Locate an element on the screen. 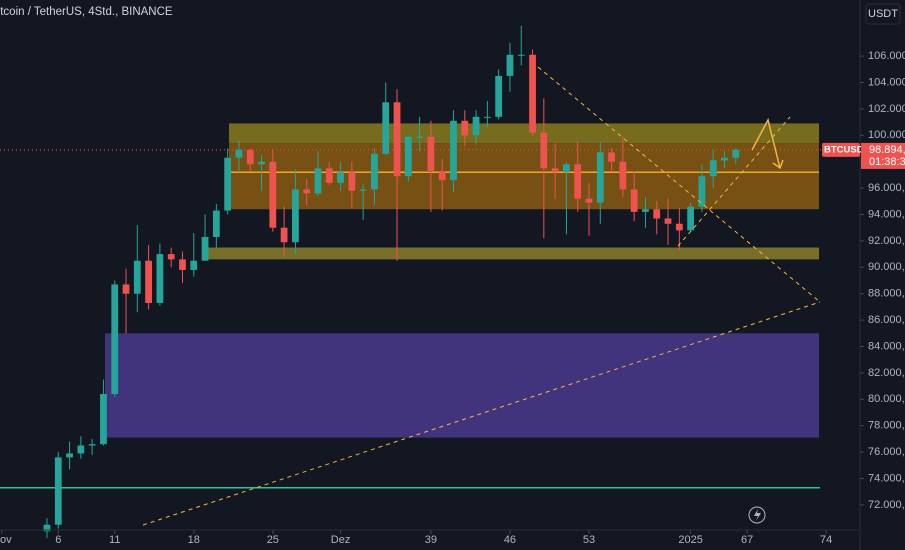 This screenshot has width=905, height=550. y-tick-label: 100.000,00 is located at coordinates (886, 135).